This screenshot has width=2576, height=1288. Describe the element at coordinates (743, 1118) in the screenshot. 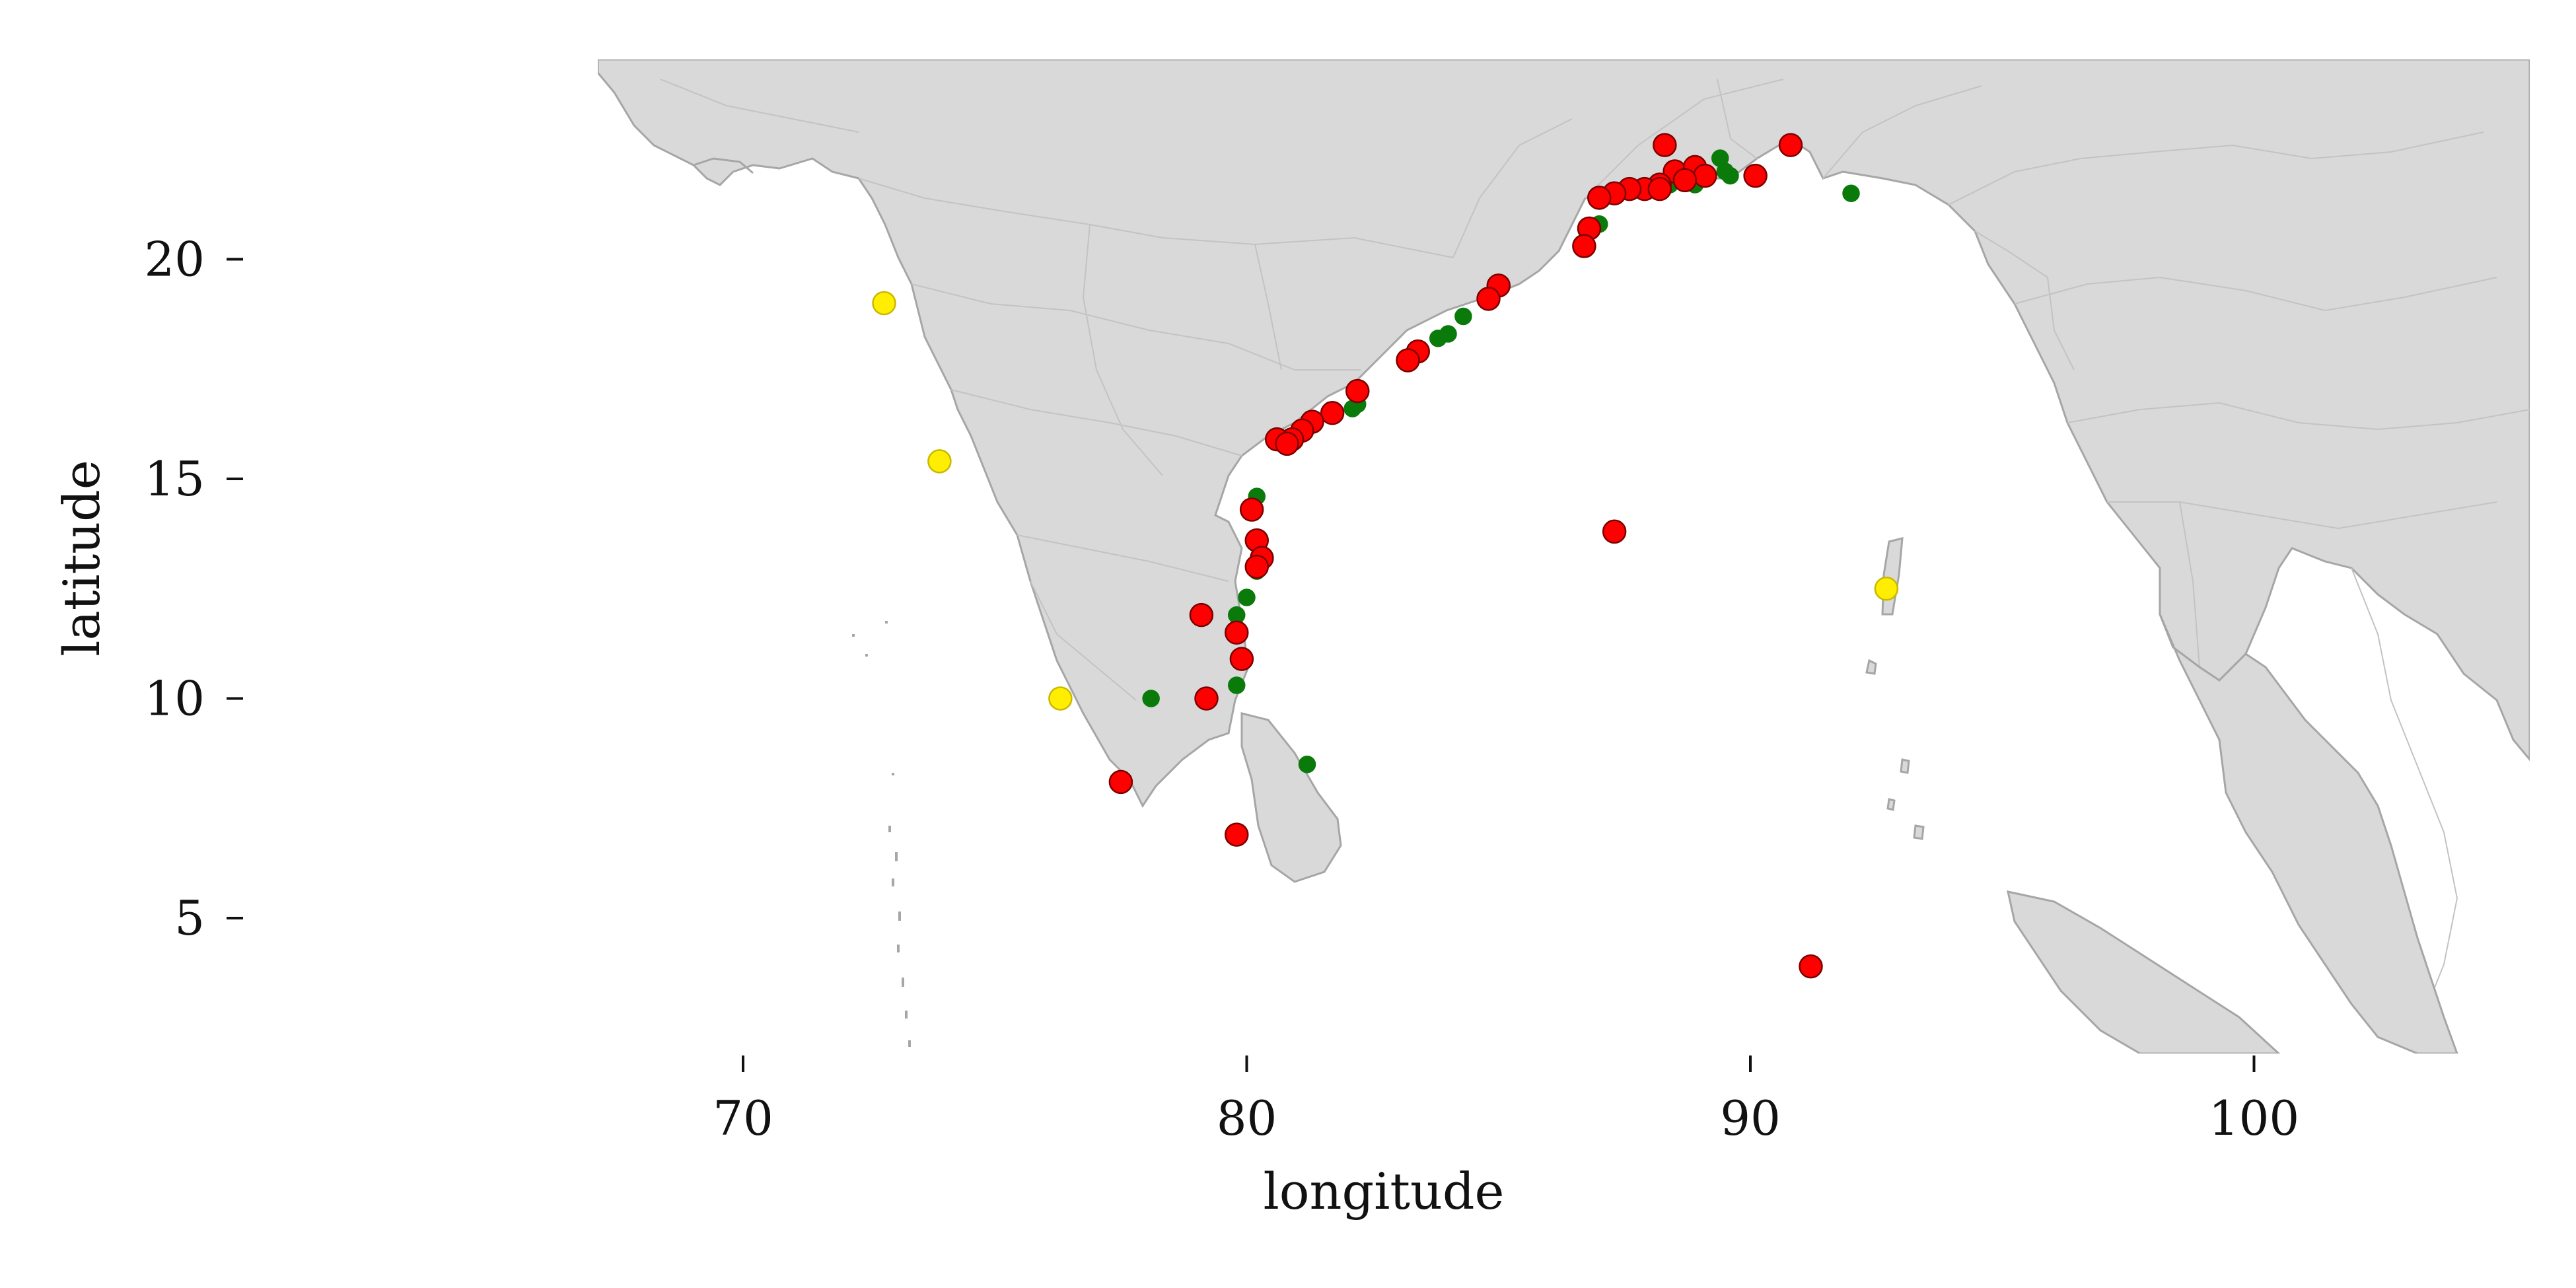

I see `x-tick-label: 70` at that location.